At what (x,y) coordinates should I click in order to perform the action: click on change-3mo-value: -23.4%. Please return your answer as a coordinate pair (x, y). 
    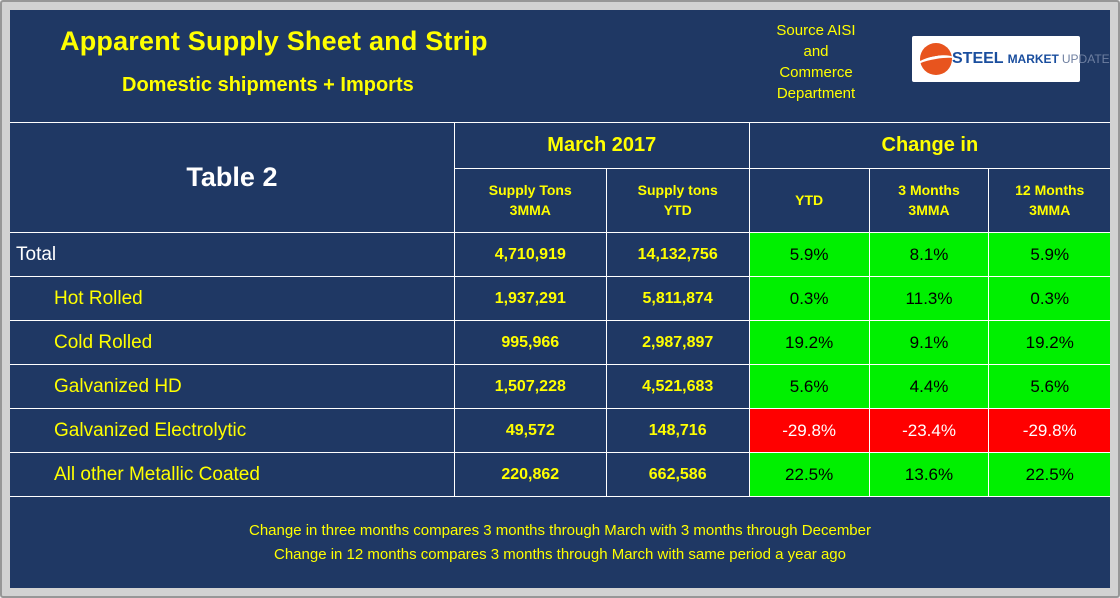
    Looking at the image, I should click on (929, 430).